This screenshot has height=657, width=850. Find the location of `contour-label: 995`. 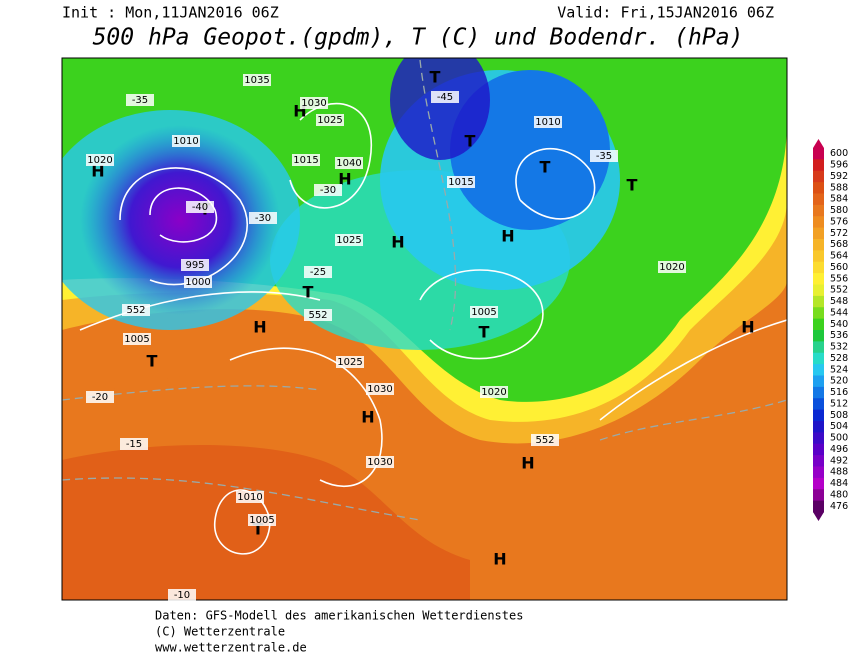

contour-label: 995 is located at coordinates (194, 265).